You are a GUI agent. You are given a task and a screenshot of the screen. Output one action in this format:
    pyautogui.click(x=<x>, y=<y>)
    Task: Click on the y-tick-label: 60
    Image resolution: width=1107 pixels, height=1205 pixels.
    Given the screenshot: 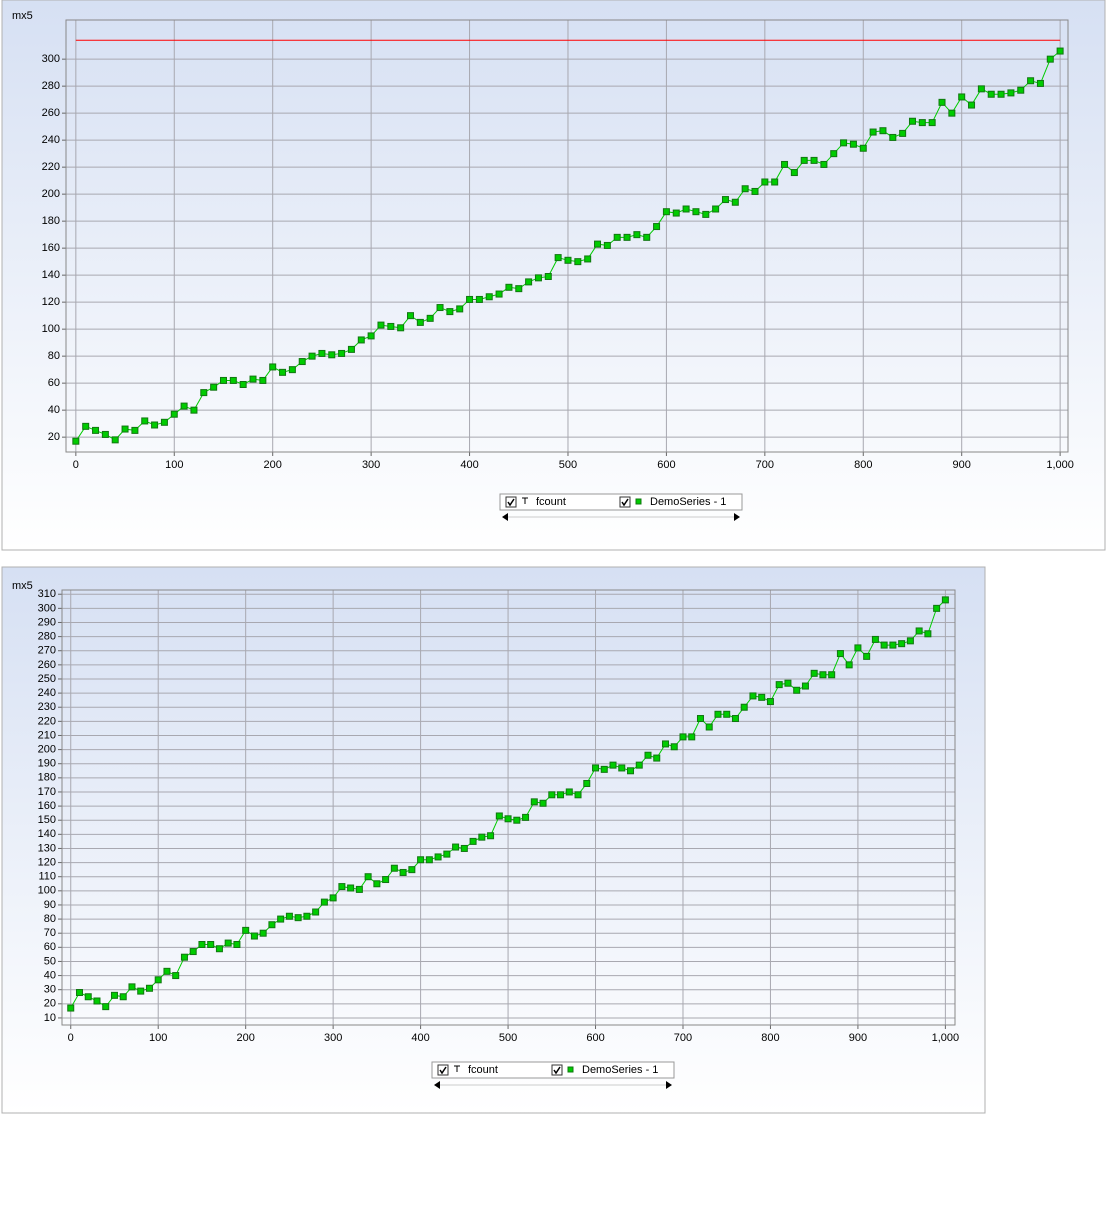 What is the action you would take?
    pyautogui.click(x=54, y=383)
    